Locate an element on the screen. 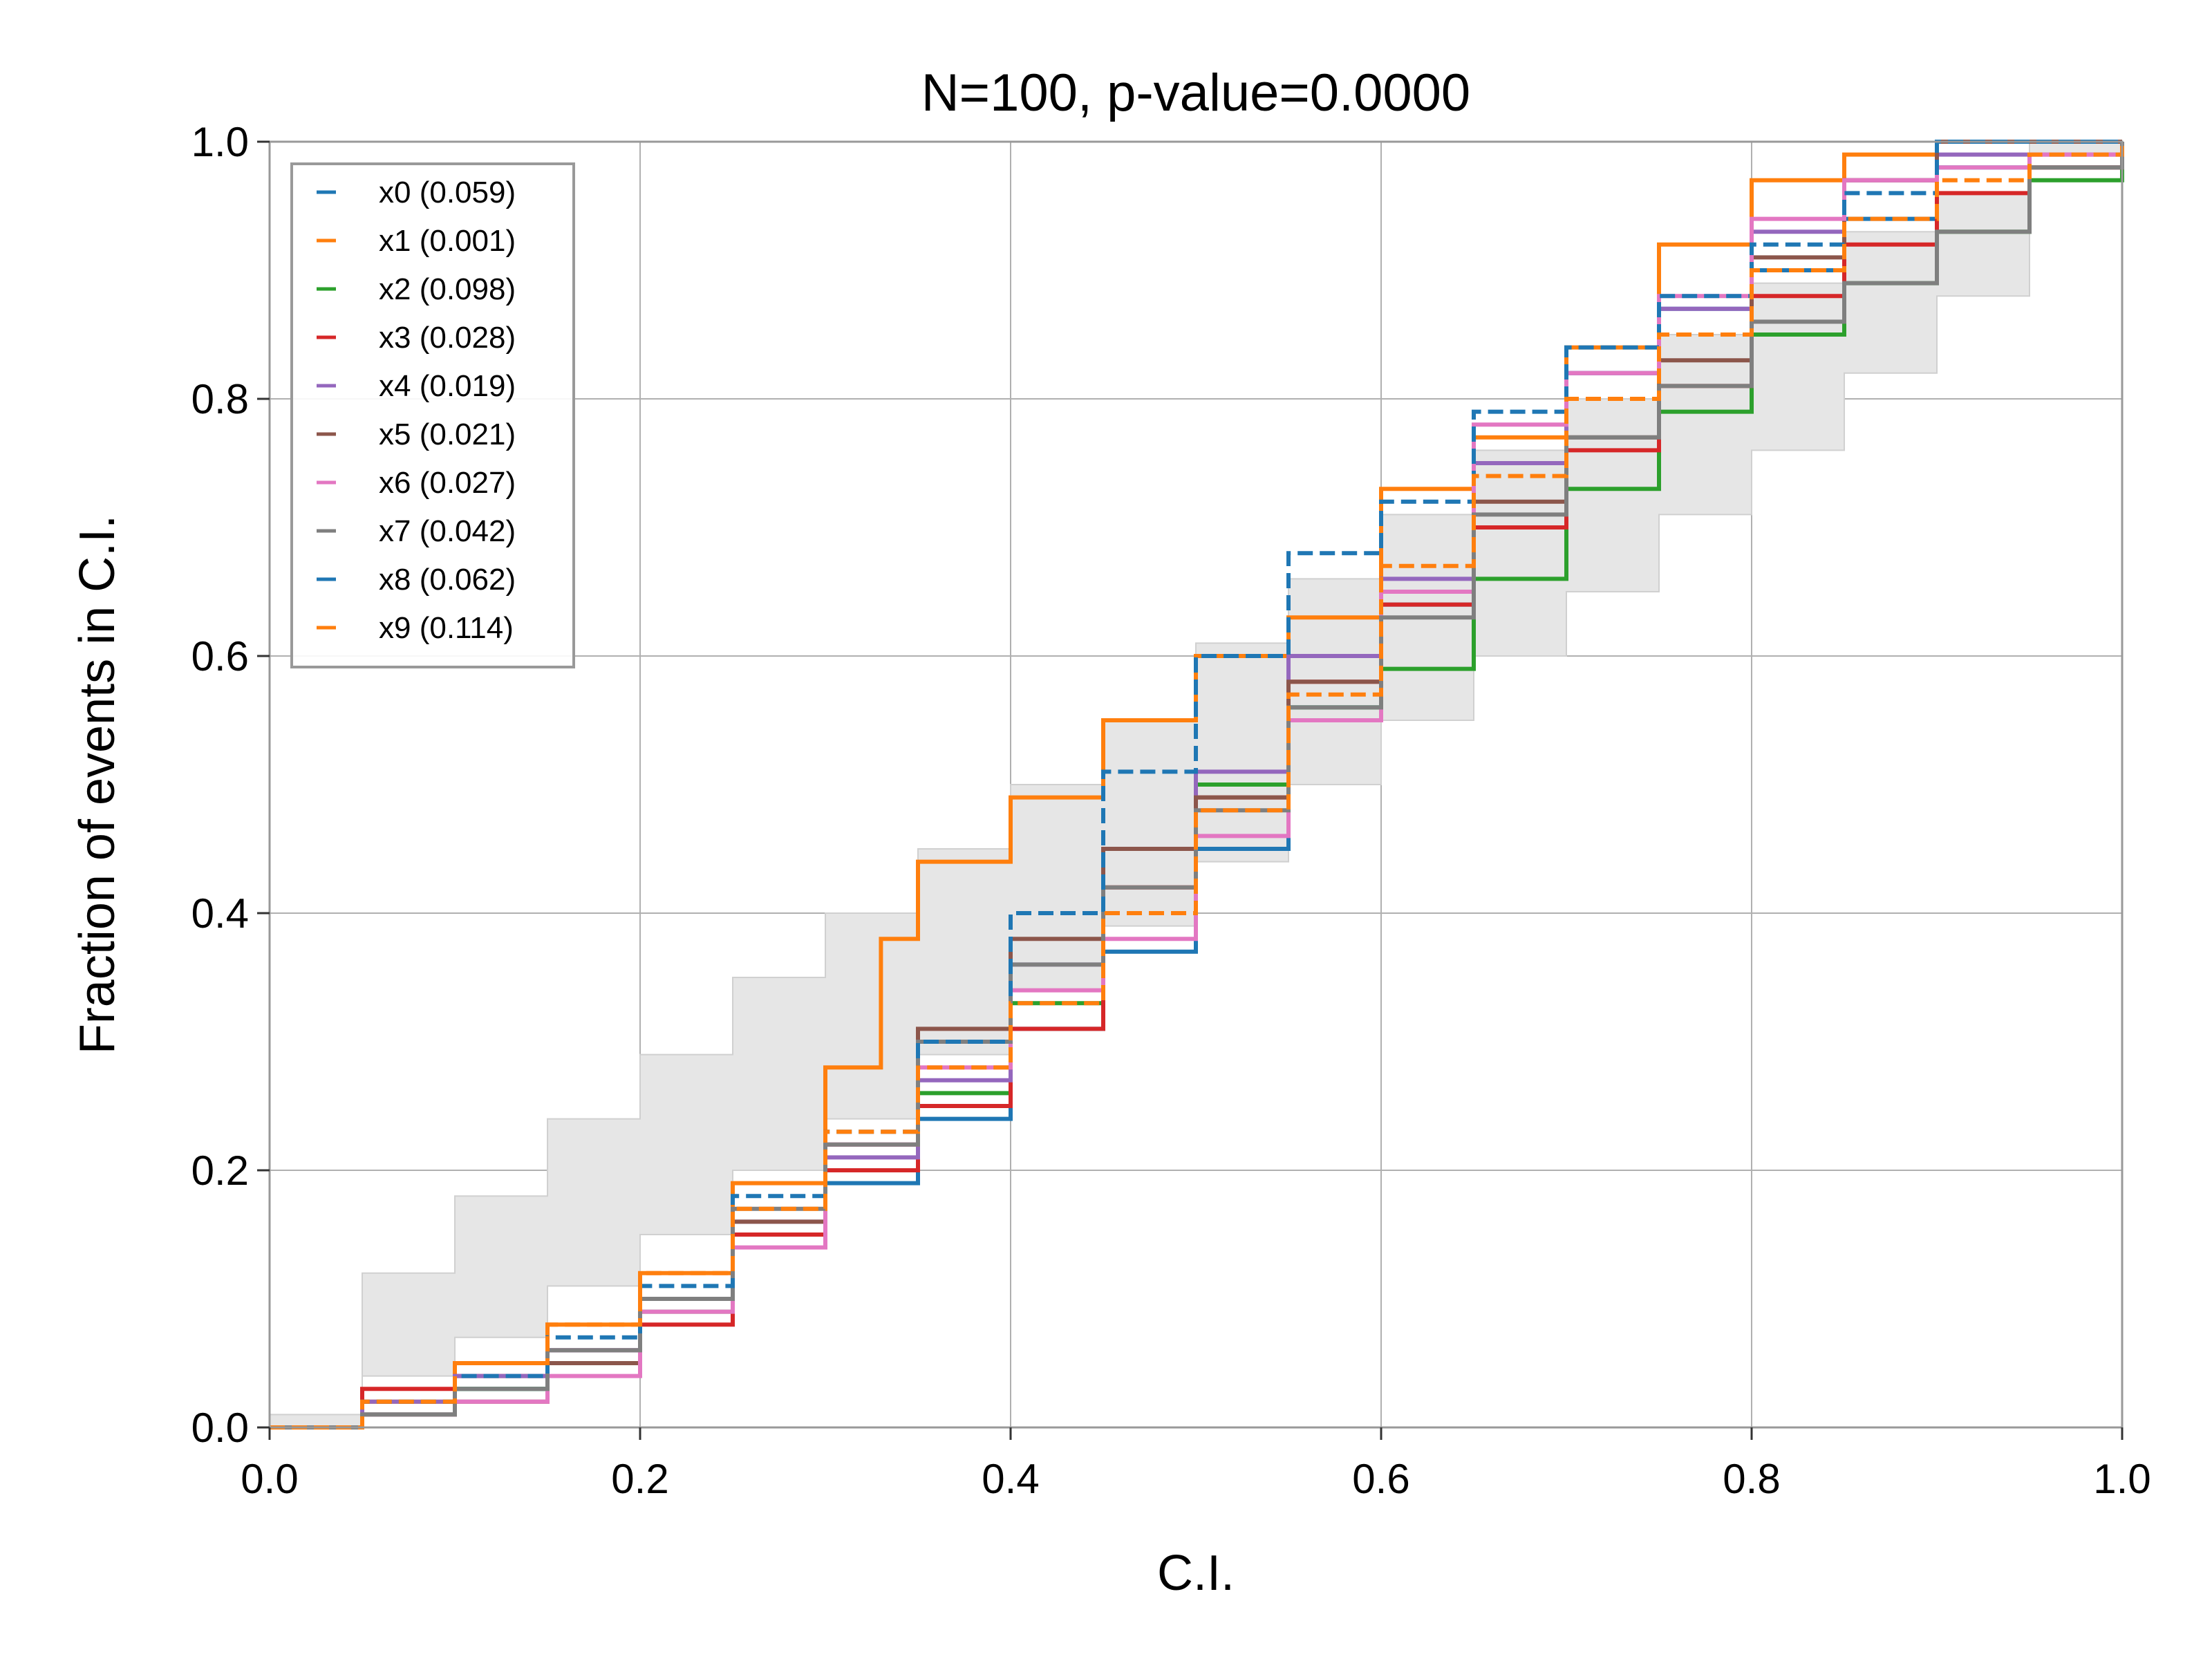 The width and height of the screenshot is (2212, 1659). legend-label-x3: x3 (0.028) is located at coordinates (447, 338).